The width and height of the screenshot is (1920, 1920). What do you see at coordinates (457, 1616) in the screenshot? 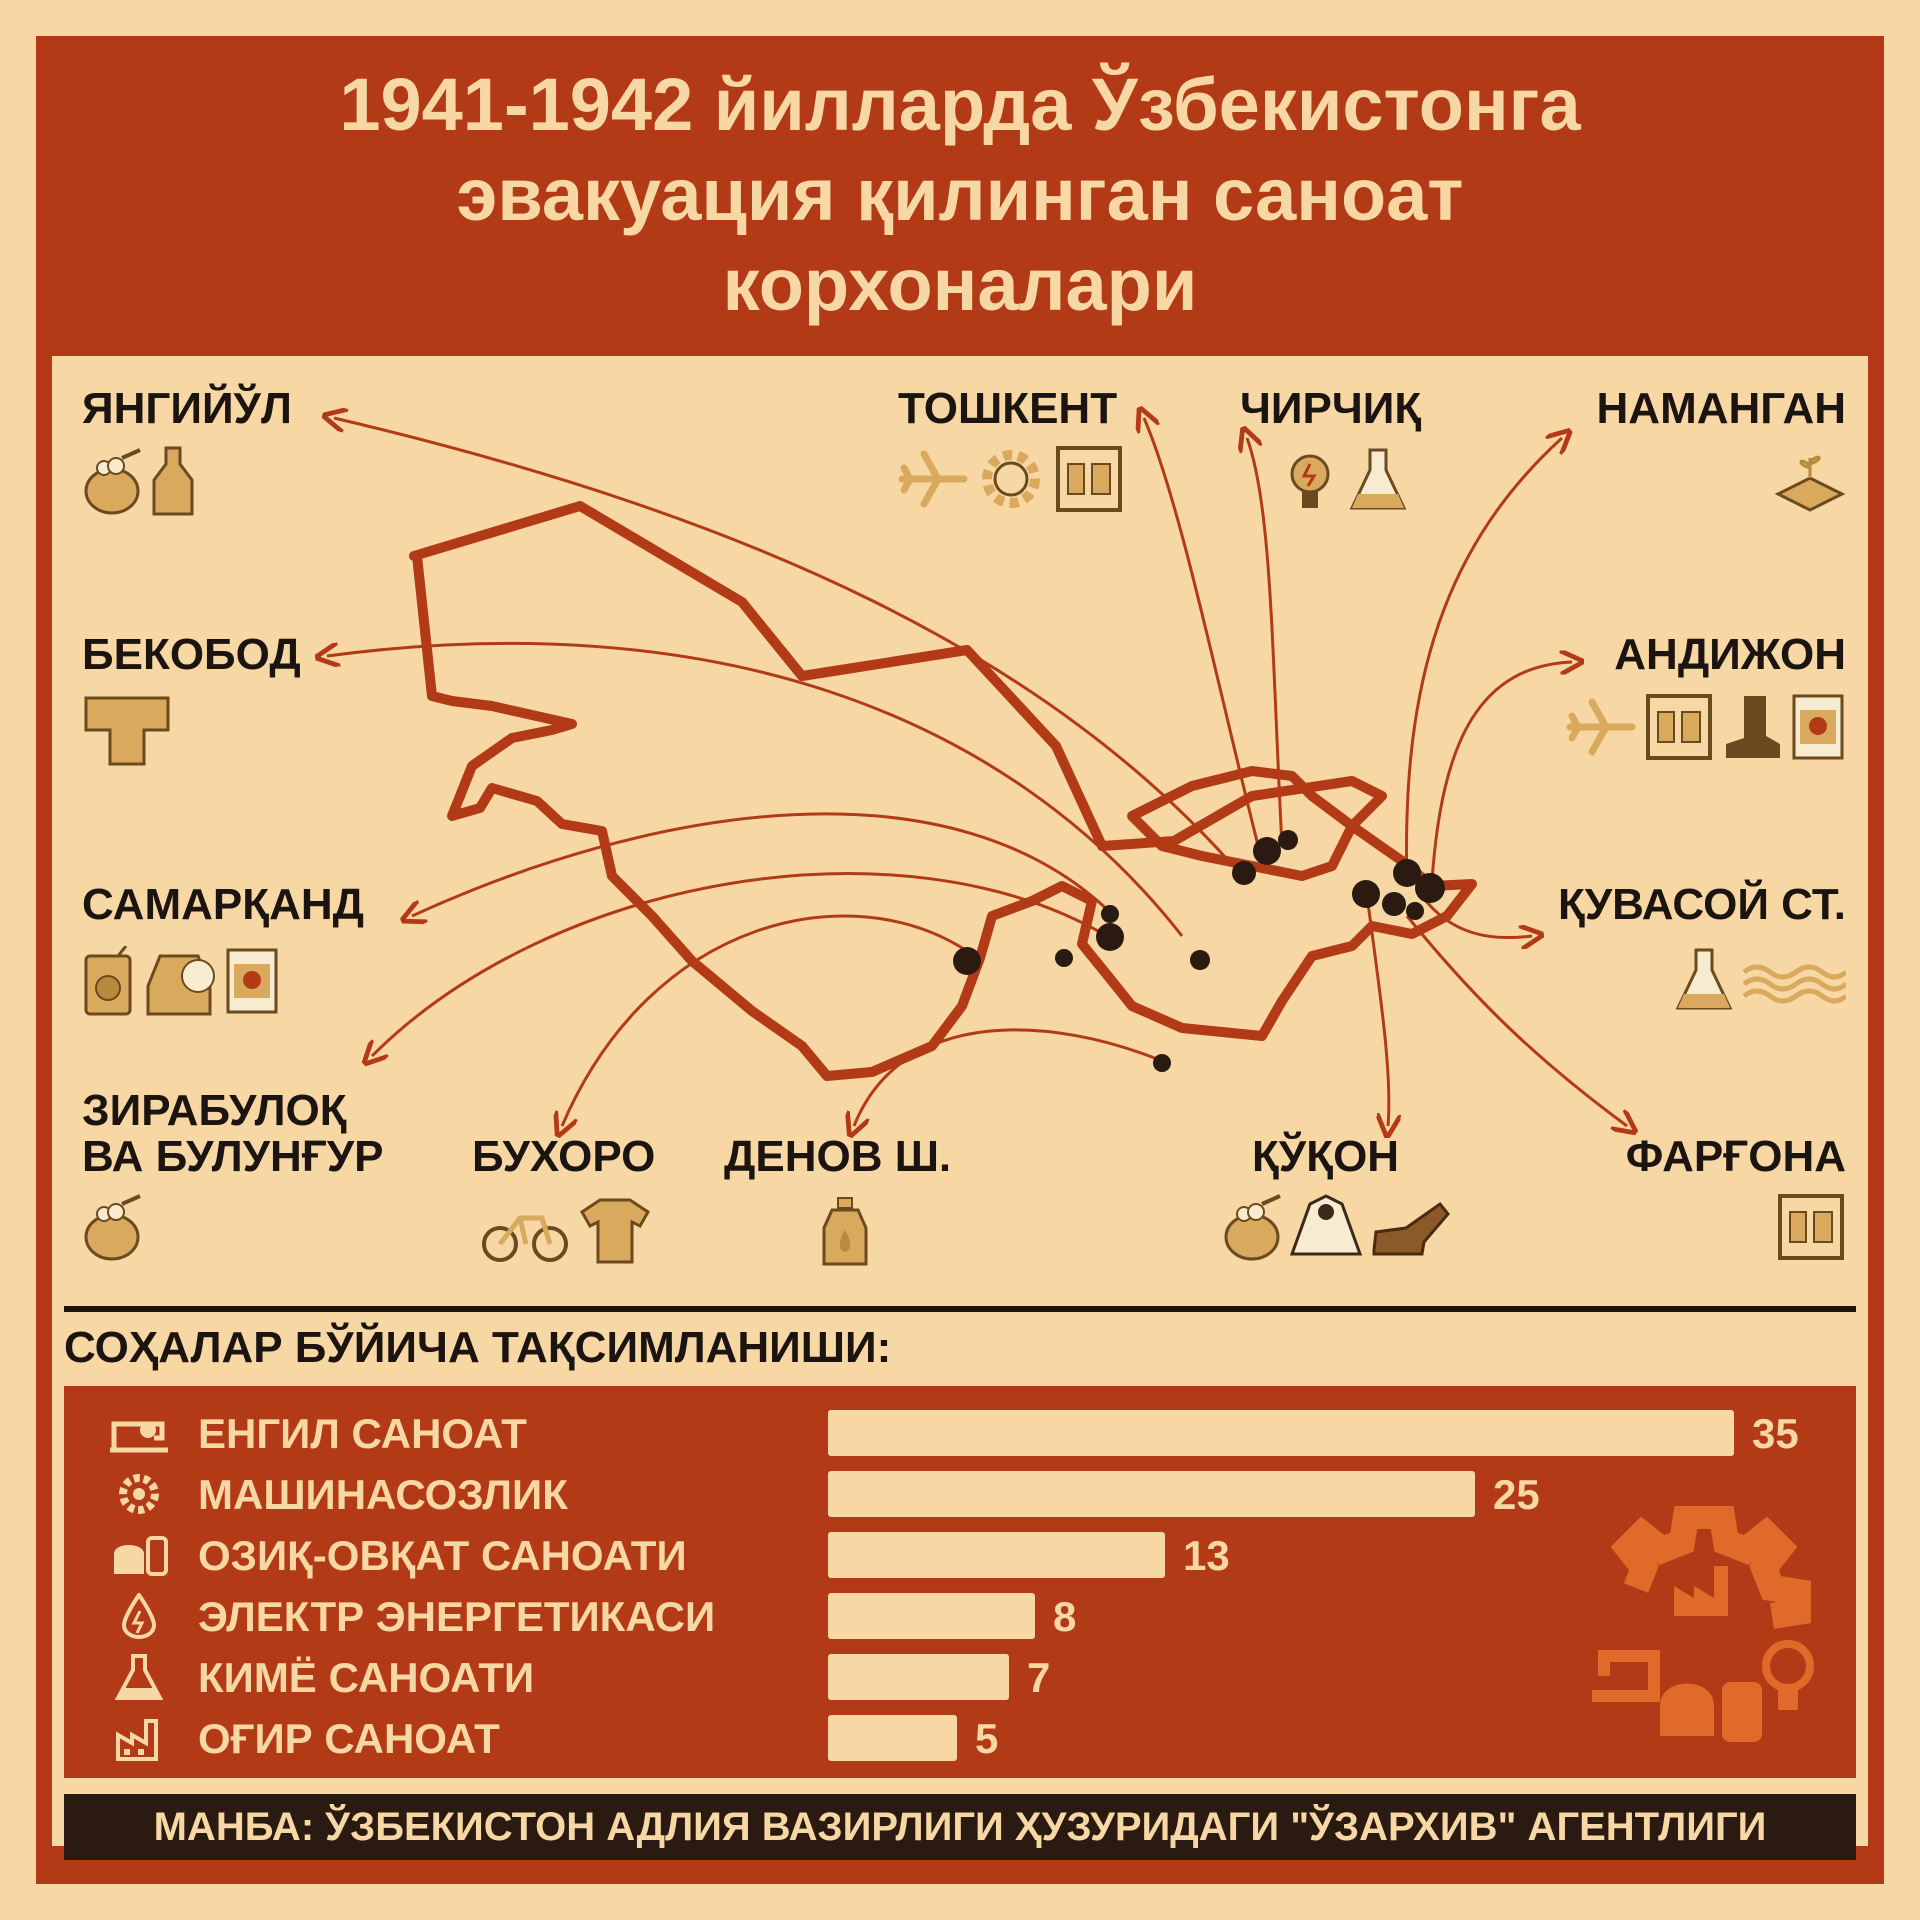
I see `bar-label: ЭЛЕКТР ЭНЕРГЕТИКАСИ` at bounding box center [457, 1616].